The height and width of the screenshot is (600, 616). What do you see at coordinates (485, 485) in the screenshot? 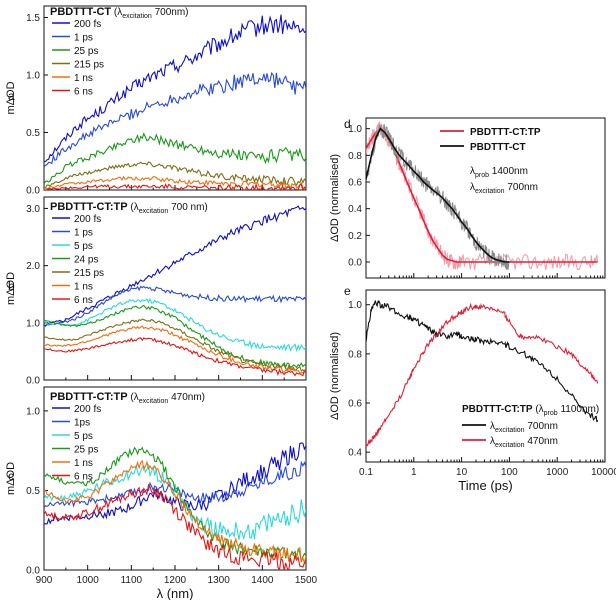
I see `x-axis-label: Time (ps)` at bounding box center [485, 485].